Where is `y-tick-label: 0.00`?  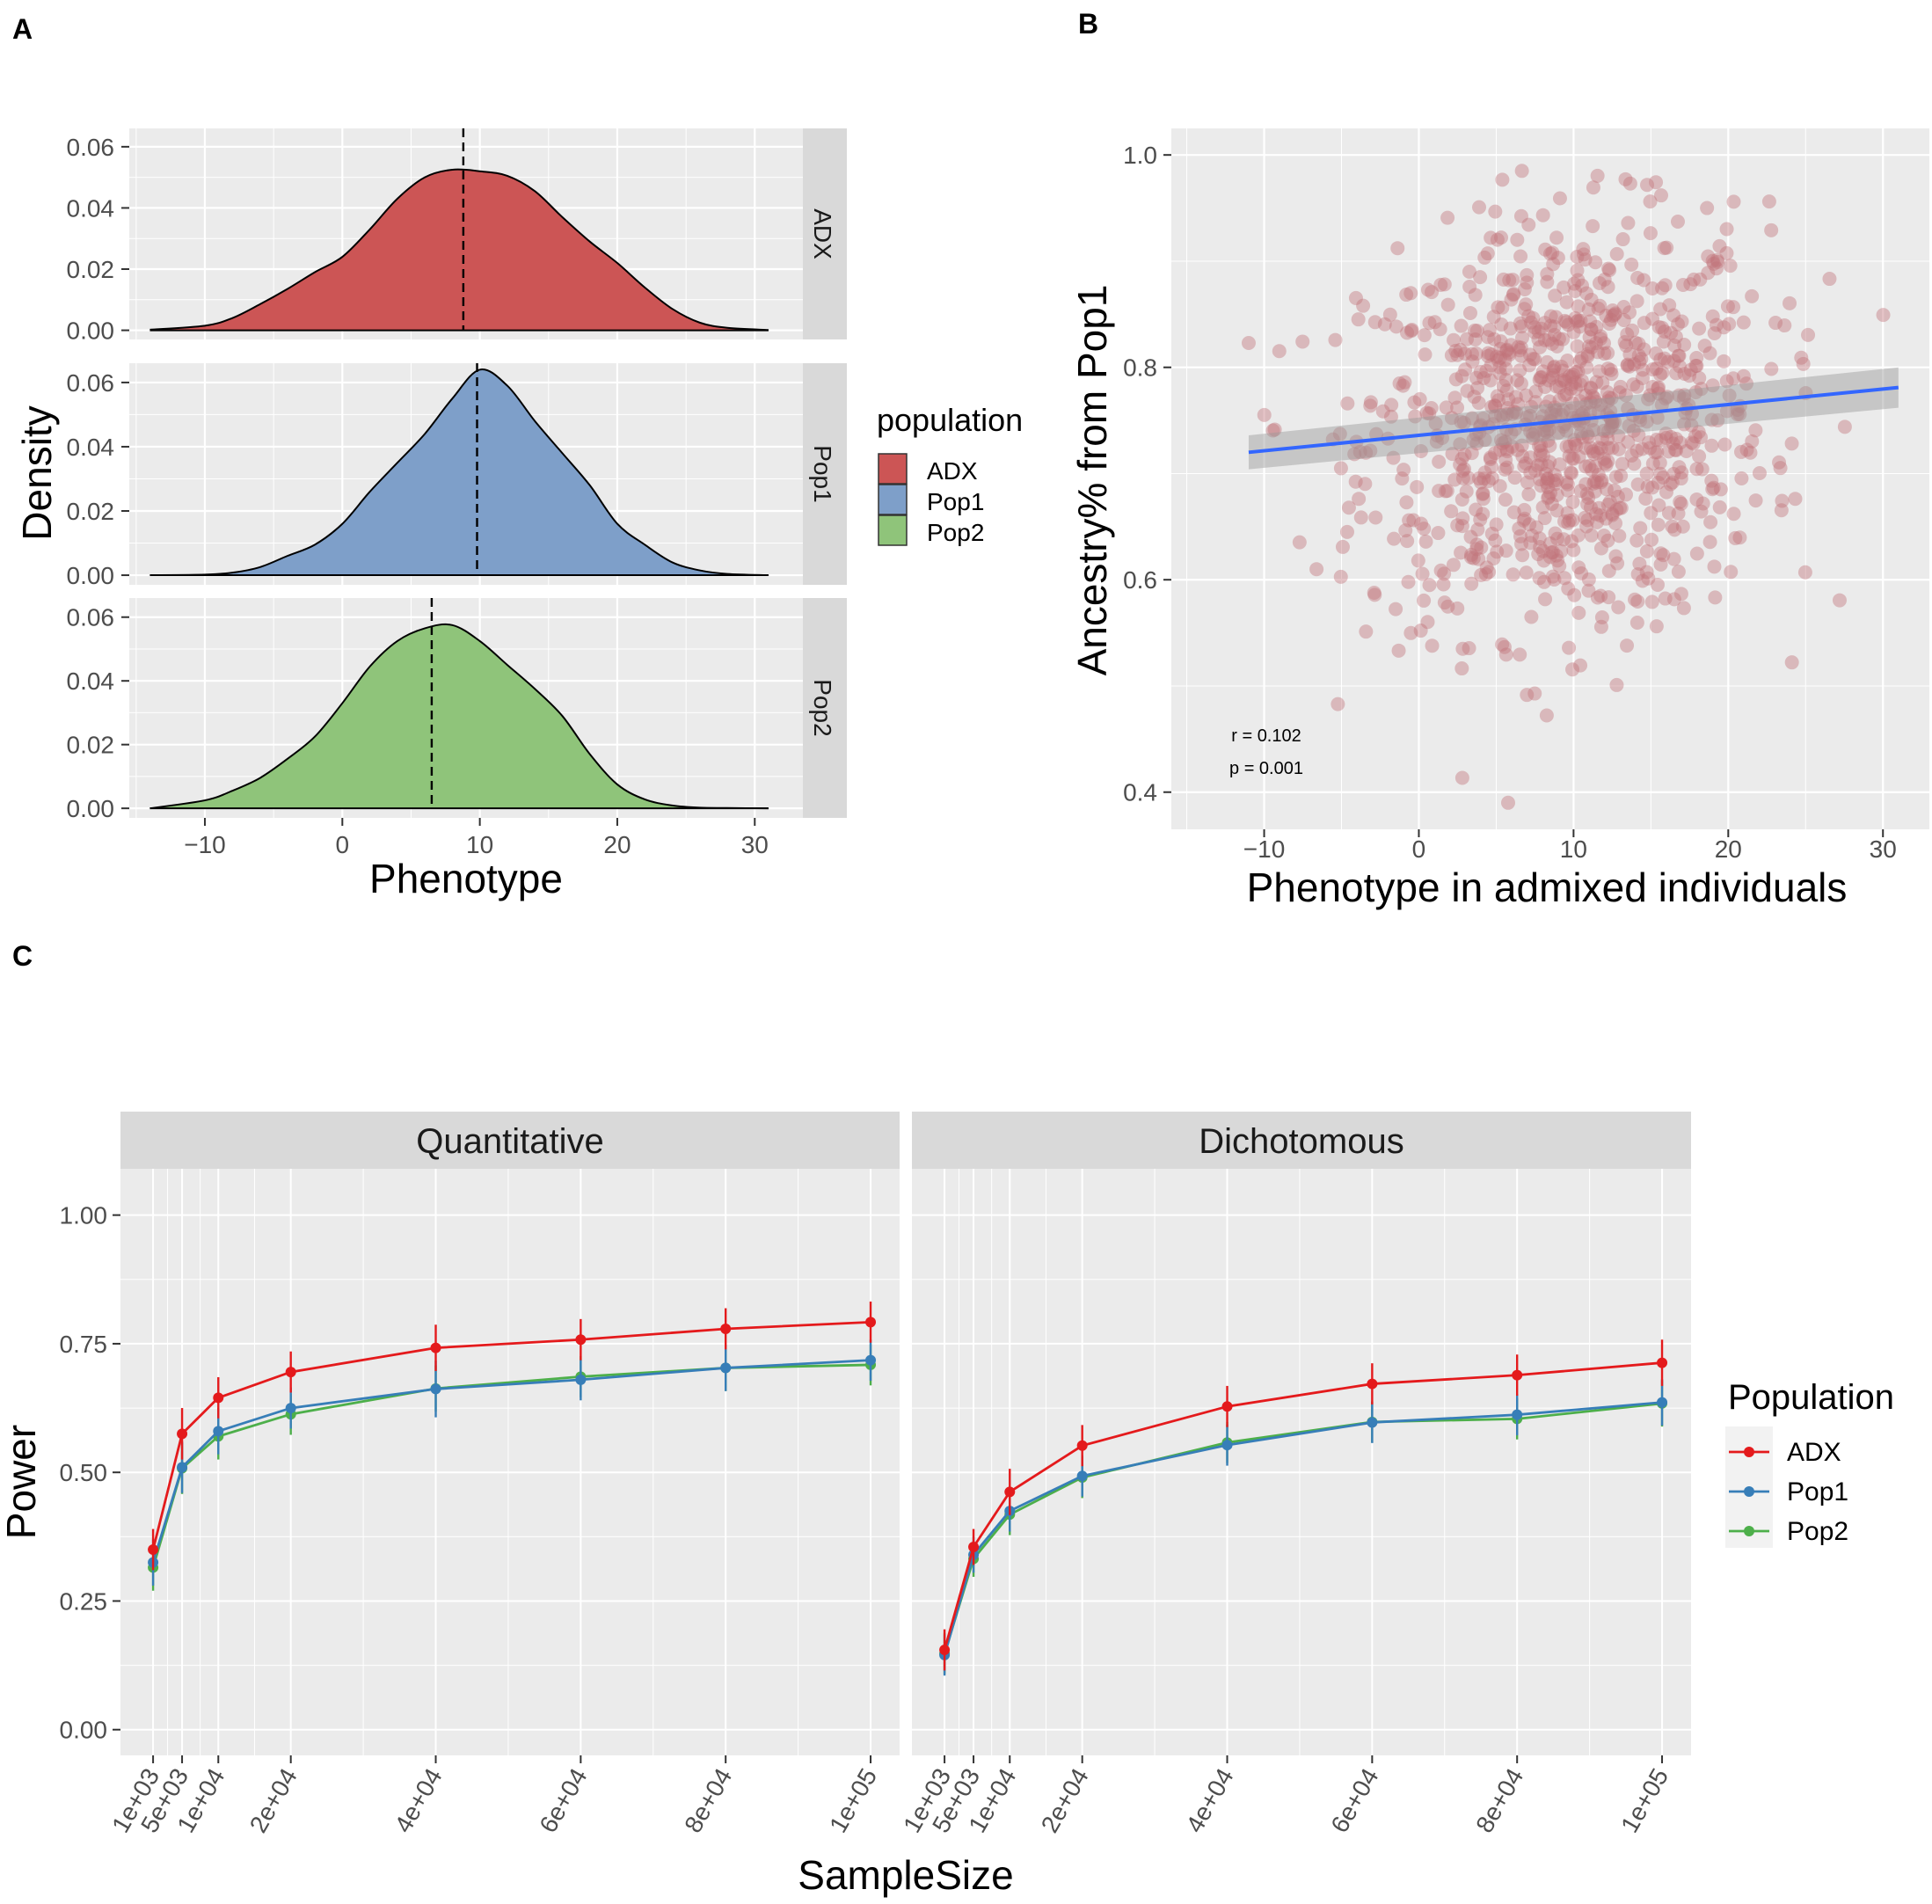 y-tick-label: 0.00 is located at coordinates (91, 808).